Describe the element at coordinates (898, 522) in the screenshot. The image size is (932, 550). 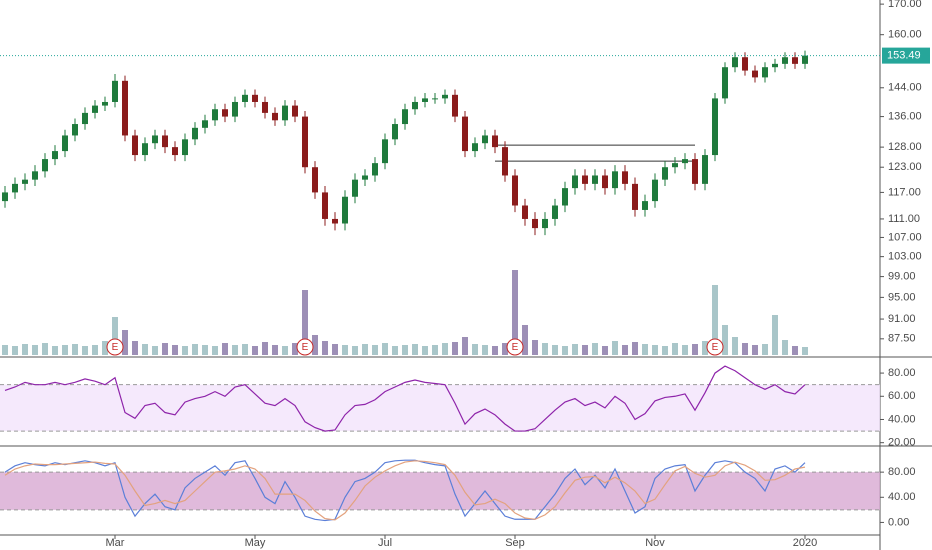
I see `y-tick-label: 0.00` at that location.